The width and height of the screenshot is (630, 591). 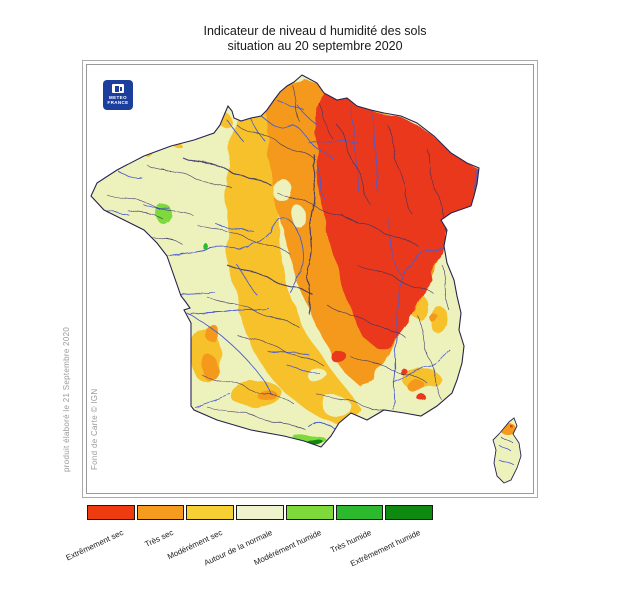 I want to click on meteo-france-logo: METEO FRANCE, so click(x=118, y=95).